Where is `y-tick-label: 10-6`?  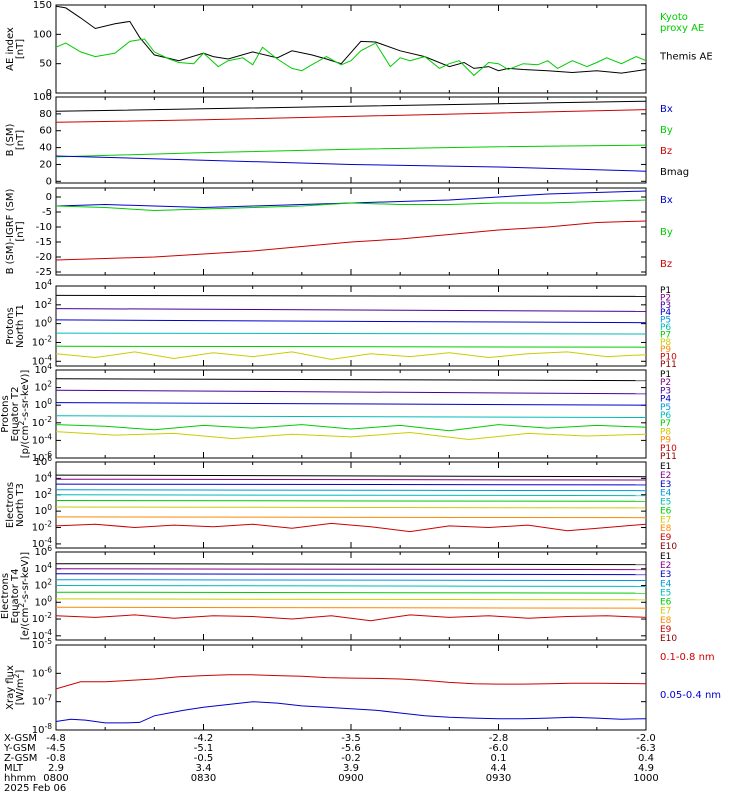 y-tick-label: 10-6 is located at coordinates (42, 672).